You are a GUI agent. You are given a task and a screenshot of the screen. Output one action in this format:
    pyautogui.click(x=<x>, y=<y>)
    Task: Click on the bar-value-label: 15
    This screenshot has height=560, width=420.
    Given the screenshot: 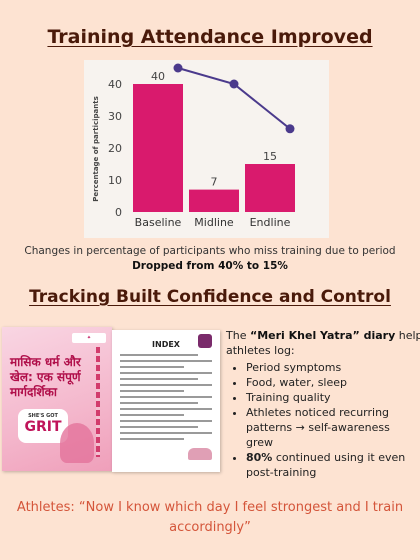 What is the action you would take?
    pyautogui.click(x=270, y=156)
    